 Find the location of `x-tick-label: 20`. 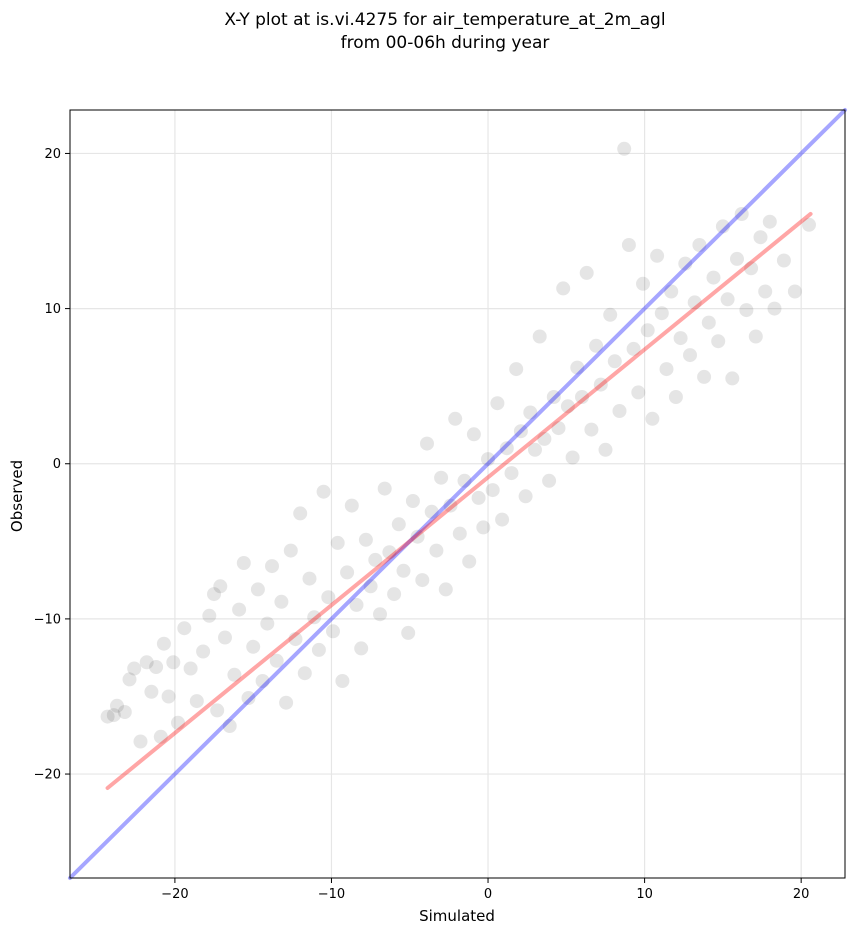

x-tick-label: 20 is located at coordinates (801, 894).